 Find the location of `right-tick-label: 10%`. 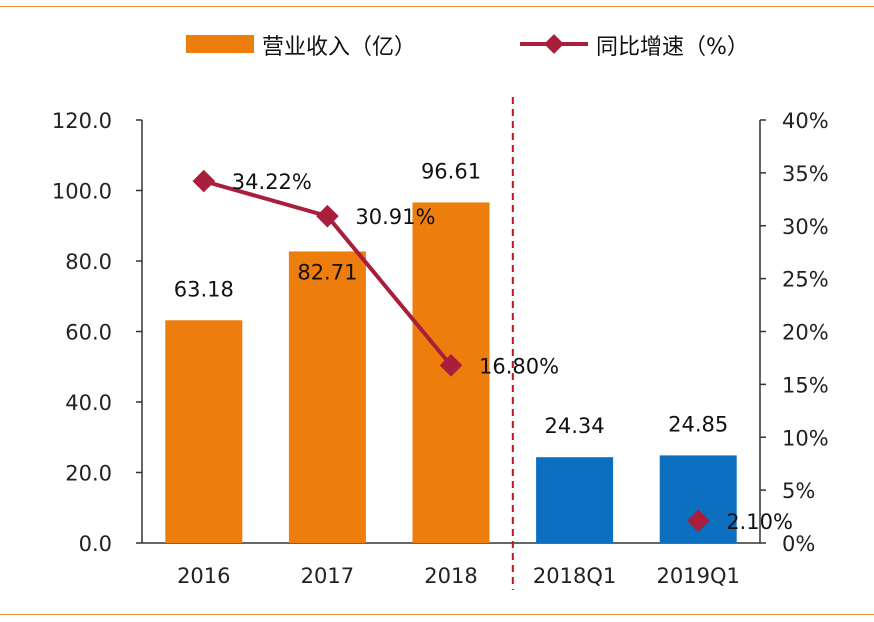

right-tick-label: 10% is located at coordinates (805, 438).